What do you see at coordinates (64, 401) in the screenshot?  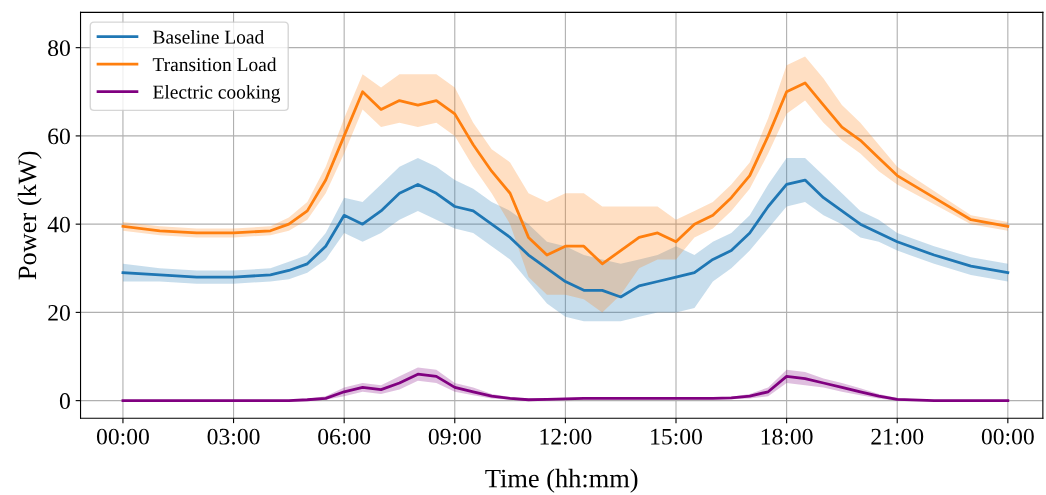 I see `y-tick-label: 0` at bounding box center [64, 401].